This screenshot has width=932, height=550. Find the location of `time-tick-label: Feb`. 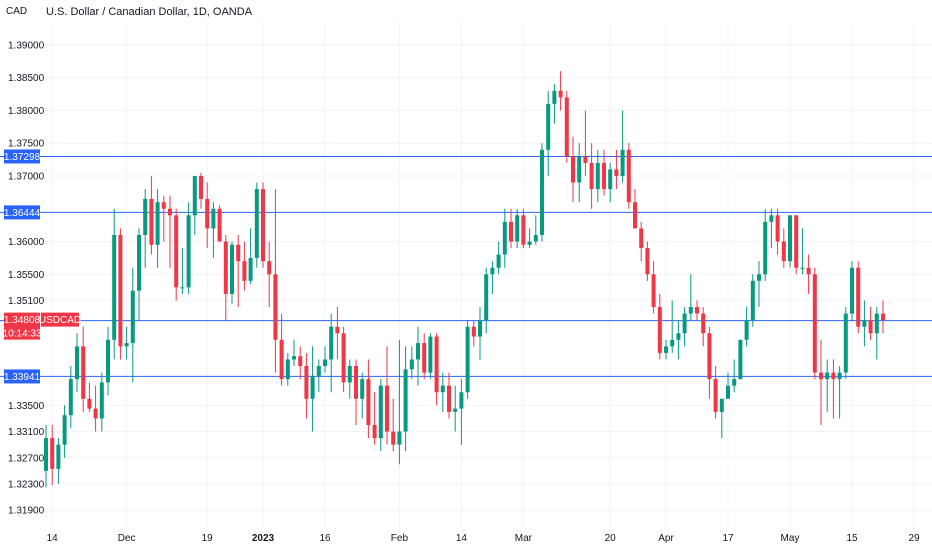

time-tick-label: Feb is located at coordinates (400, 538).